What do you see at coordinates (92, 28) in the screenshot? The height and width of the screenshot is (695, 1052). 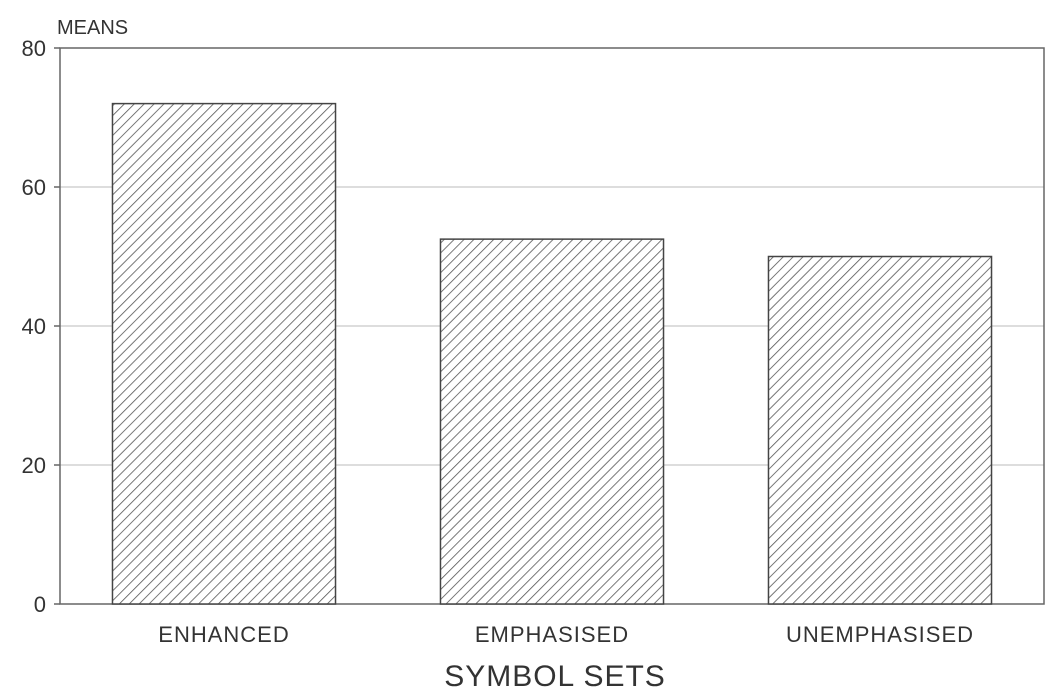 I see `y-axis-label: MEANS` at bounding box center [92, 28].